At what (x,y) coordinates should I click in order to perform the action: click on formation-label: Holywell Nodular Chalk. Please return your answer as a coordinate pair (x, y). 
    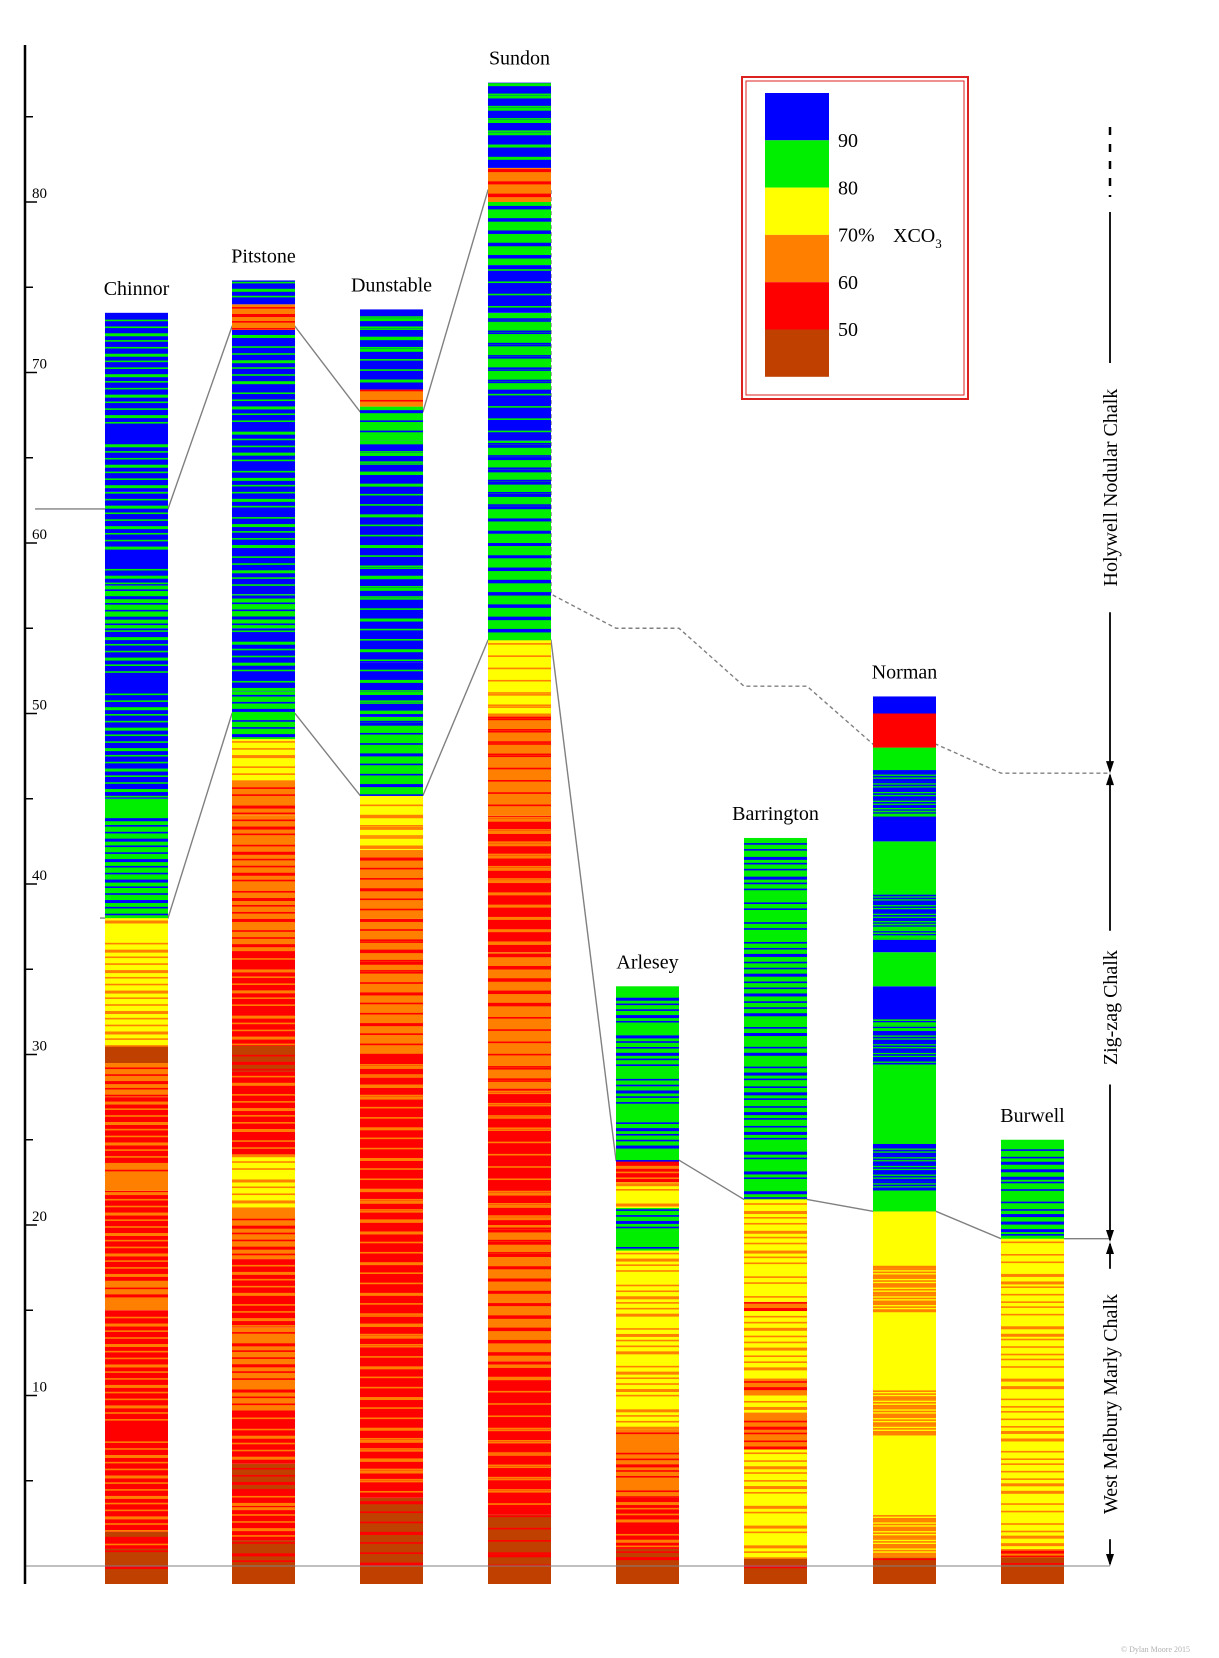
    Looking at the image, I should click on (1111, 488).